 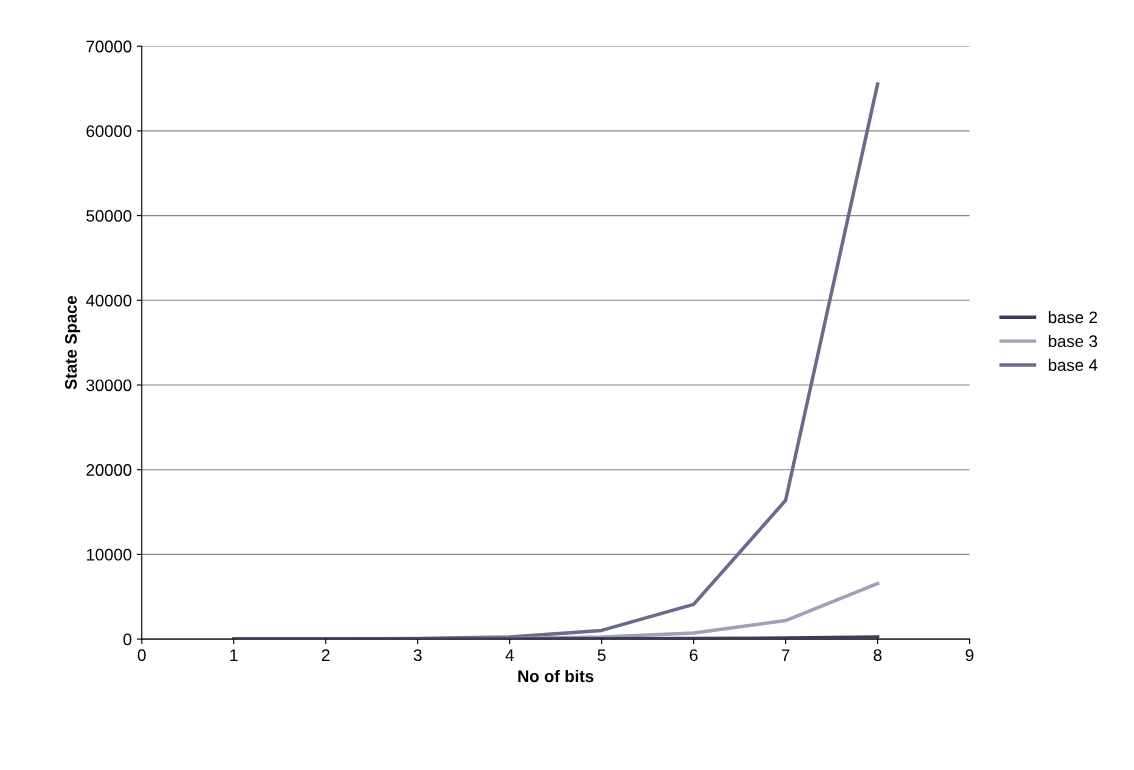 I want to click on x-tick-label: 9, so click(x=969, y=655).